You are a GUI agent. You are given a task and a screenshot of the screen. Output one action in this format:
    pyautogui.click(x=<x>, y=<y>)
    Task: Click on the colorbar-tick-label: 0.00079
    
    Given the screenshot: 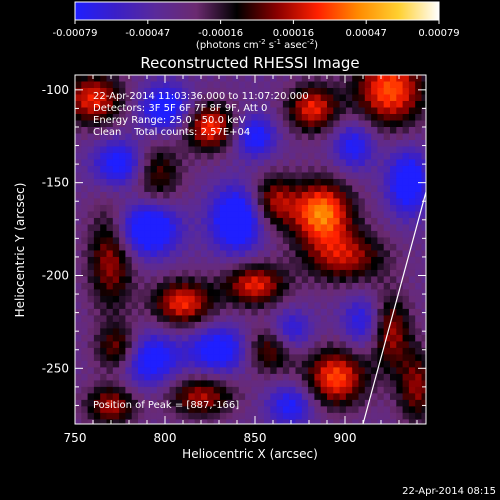 What is the action you would take?
    pyautogui.click(x=438, y=33)
    